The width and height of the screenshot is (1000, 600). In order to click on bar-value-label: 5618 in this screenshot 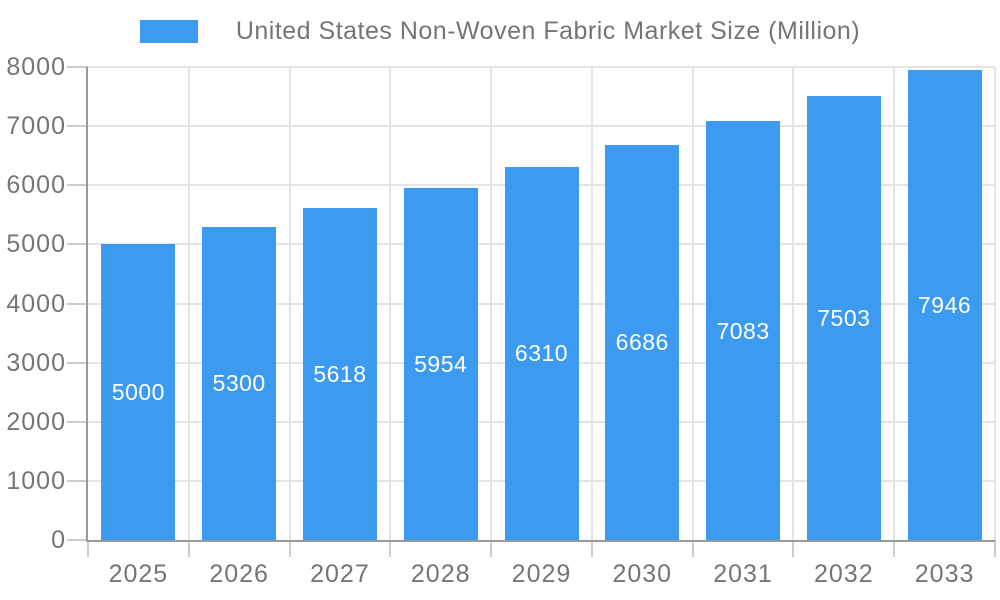, I will do `click(340, 373)`.